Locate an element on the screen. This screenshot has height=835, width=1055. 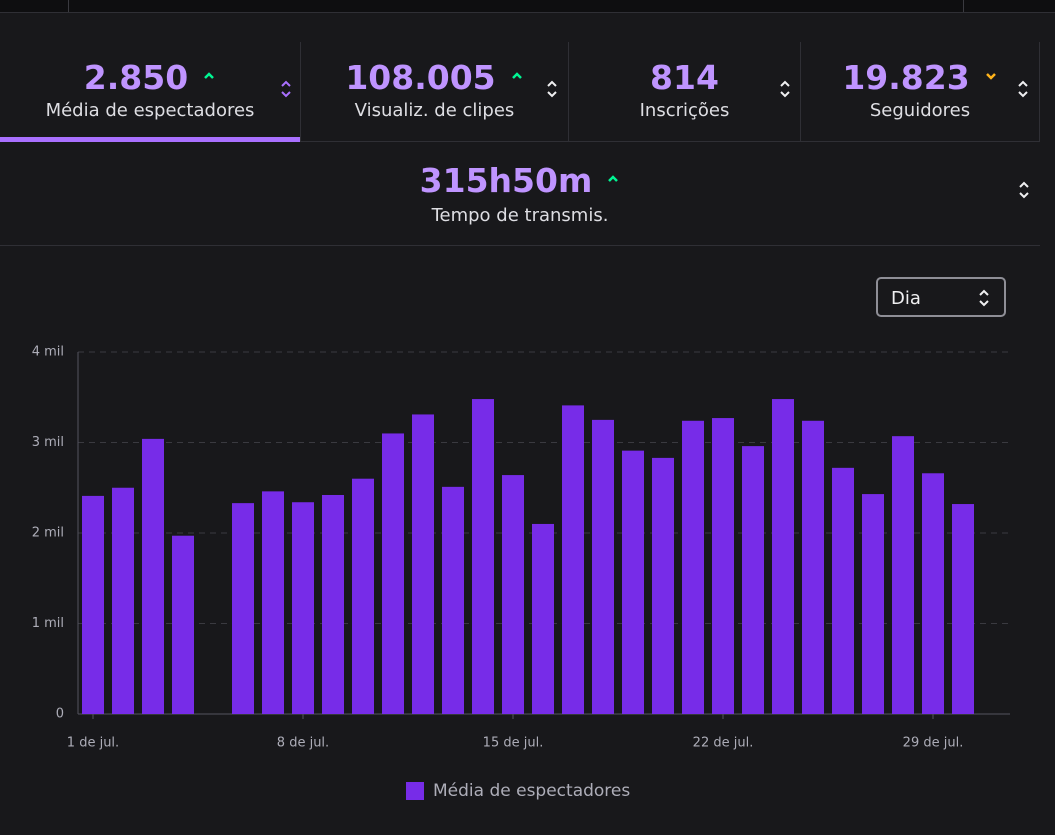
period-select: Dia is located at coordinates (941, 297).